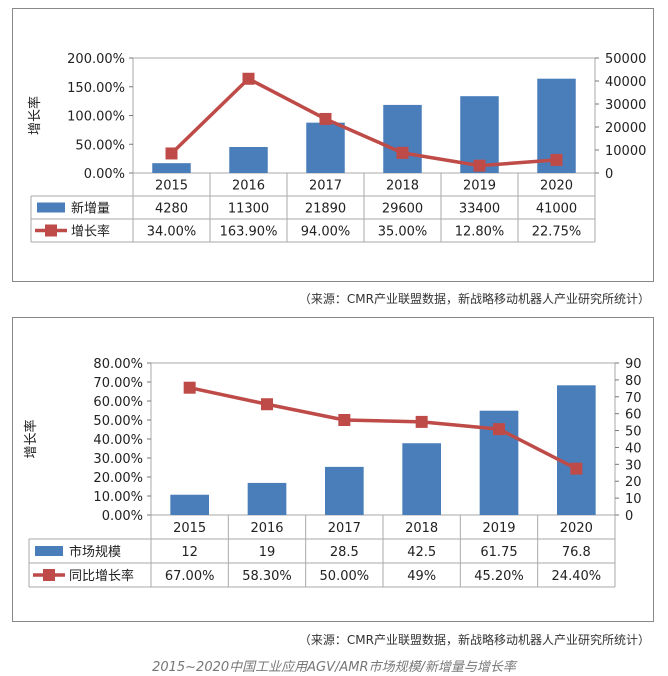 This screenshot has width=668, height=676. What do you see at coordinates (118, 497) in the screenshot?
I see `left-axis-tick-label: 10.00%` at bounding box center [118, 497].